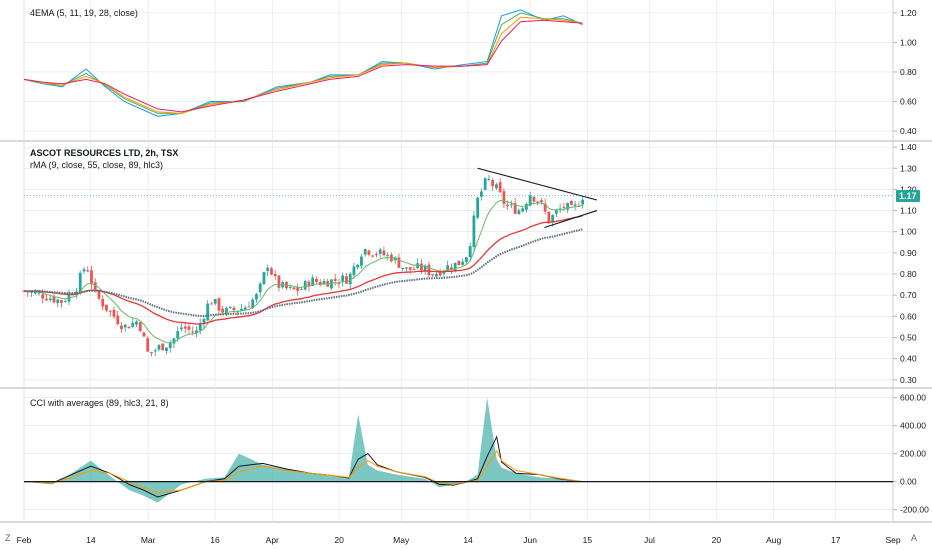 Image resolution: width=932 pixels, height=550 pixels. I want to click on x-axis-tick-label: Aug, so click(773, 540).